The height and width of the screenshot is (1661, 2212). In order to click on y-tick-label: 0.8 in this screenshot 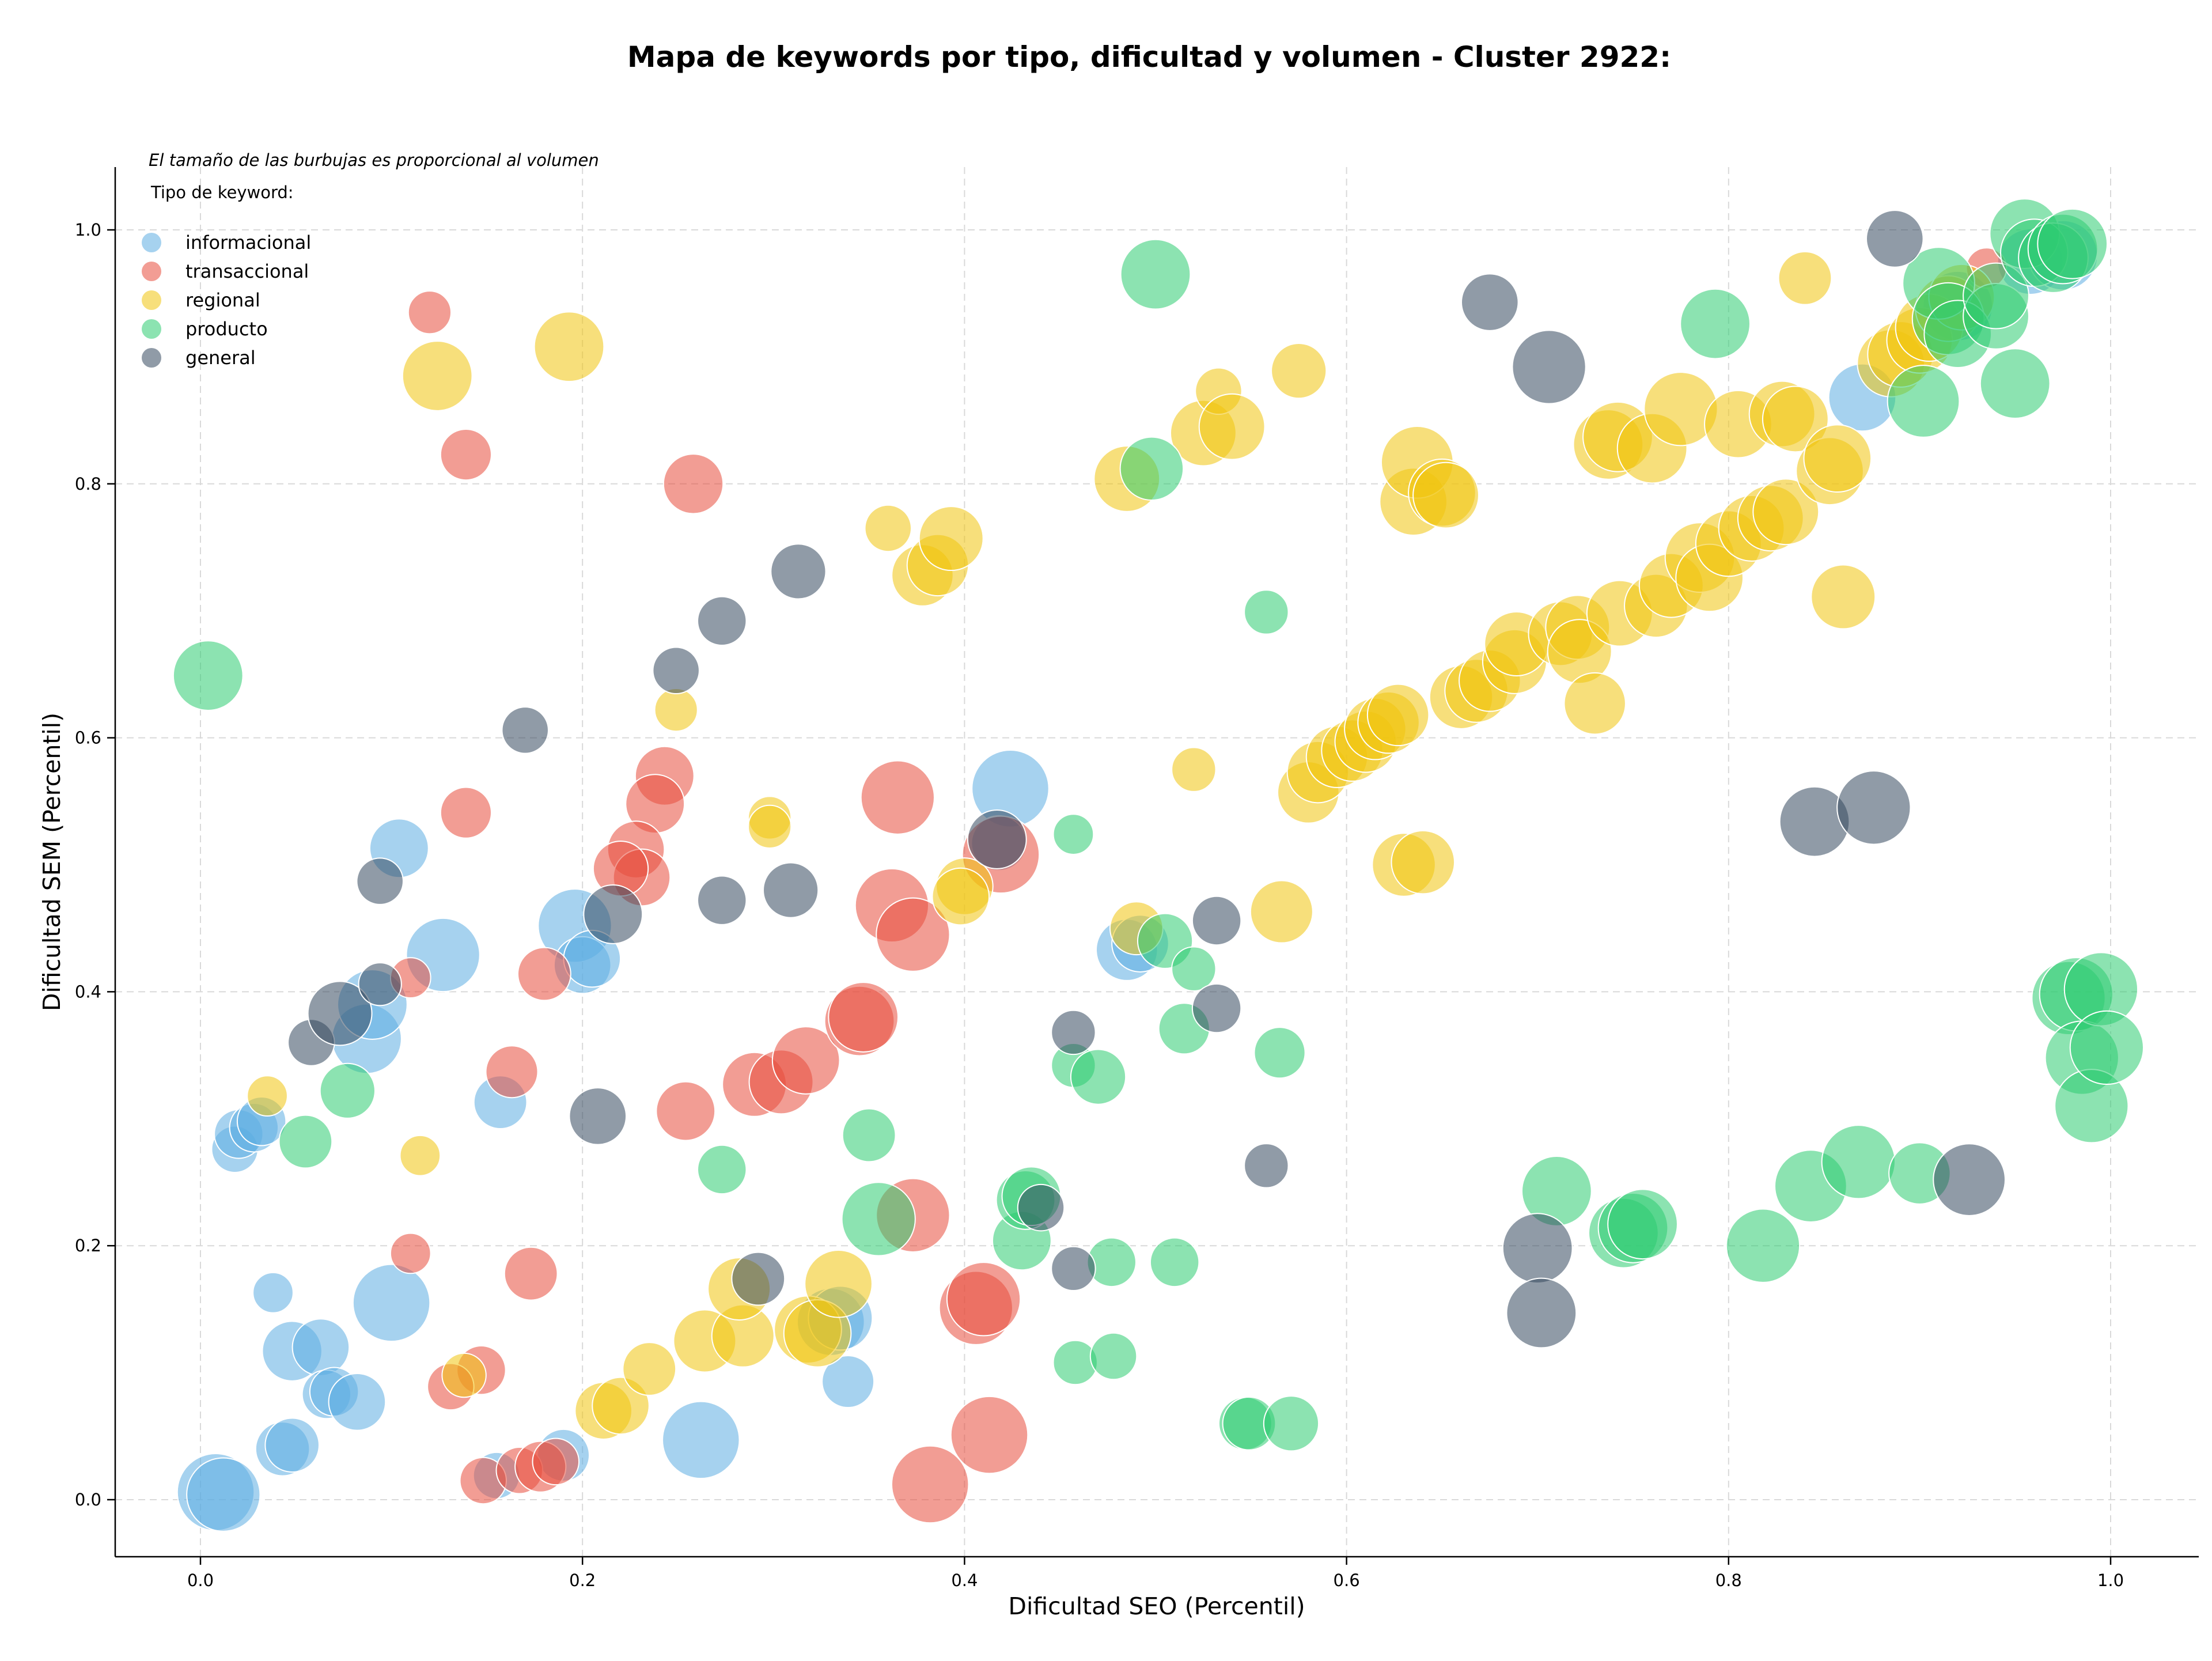, I will do `click(88, 484)`.